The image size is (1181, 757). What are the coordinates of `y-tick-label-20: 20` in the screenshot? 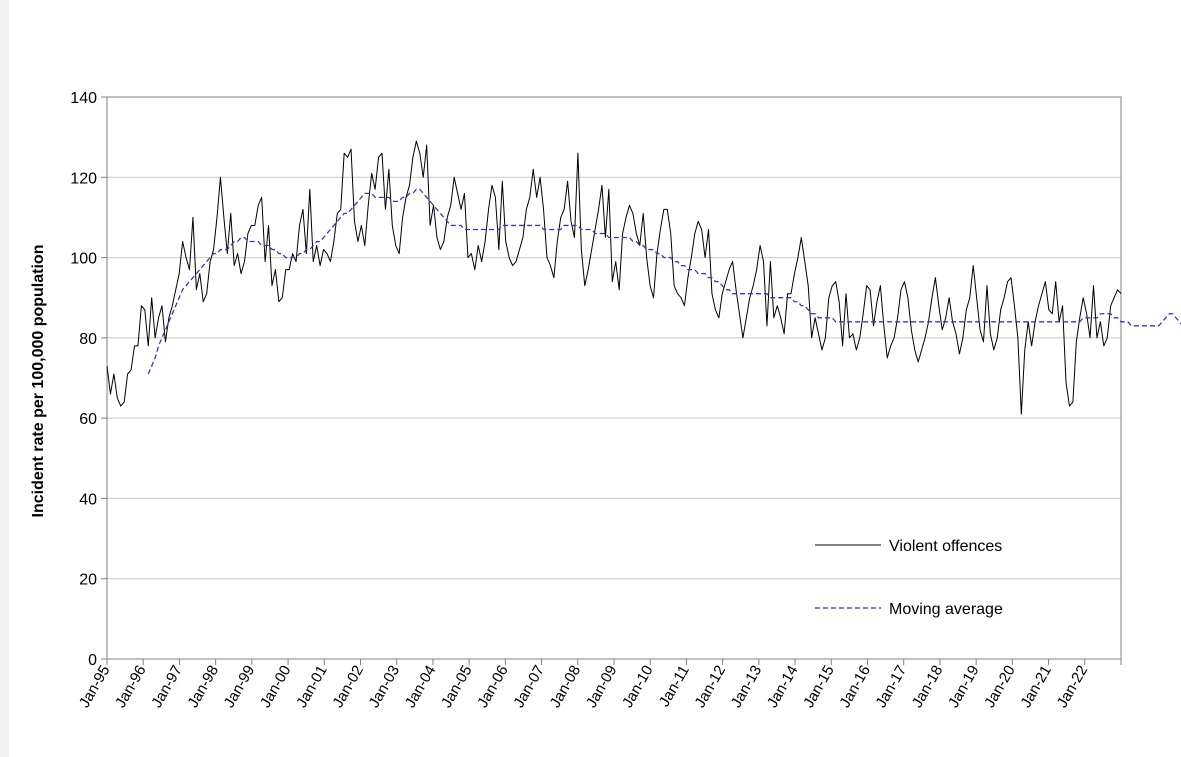 It's located at (88, 580).